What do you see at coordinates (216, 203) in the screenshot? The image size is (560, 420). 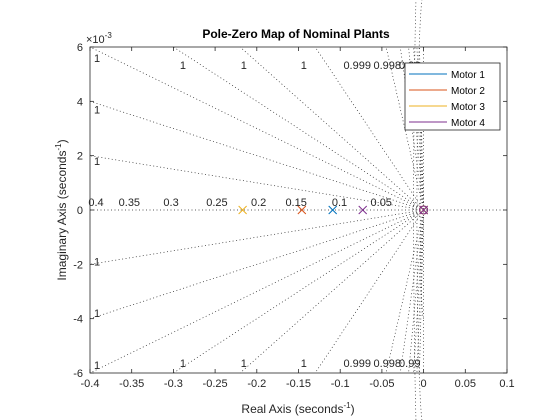 I see `damping-label-horizontal: 0.25` at bounding box center [216, 203].